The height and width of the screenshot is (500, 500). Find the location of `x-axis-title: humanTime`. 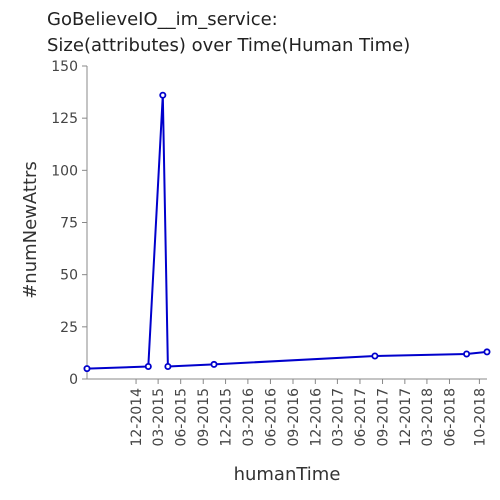

x-axis-title: humanTime is located at coordinates (287, 474).